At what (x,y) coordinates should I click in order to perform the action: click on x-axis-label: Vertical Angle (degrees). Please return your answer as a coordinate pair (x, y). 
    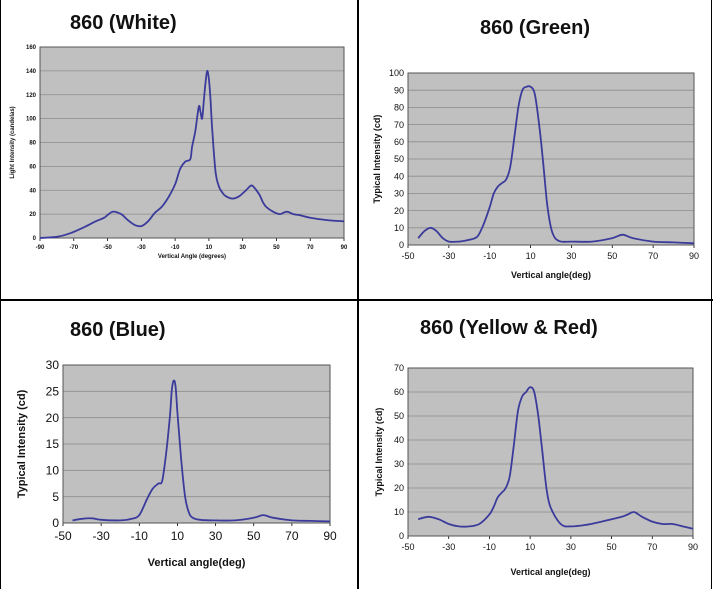
    Looking at the image, I should click on (192, 257).